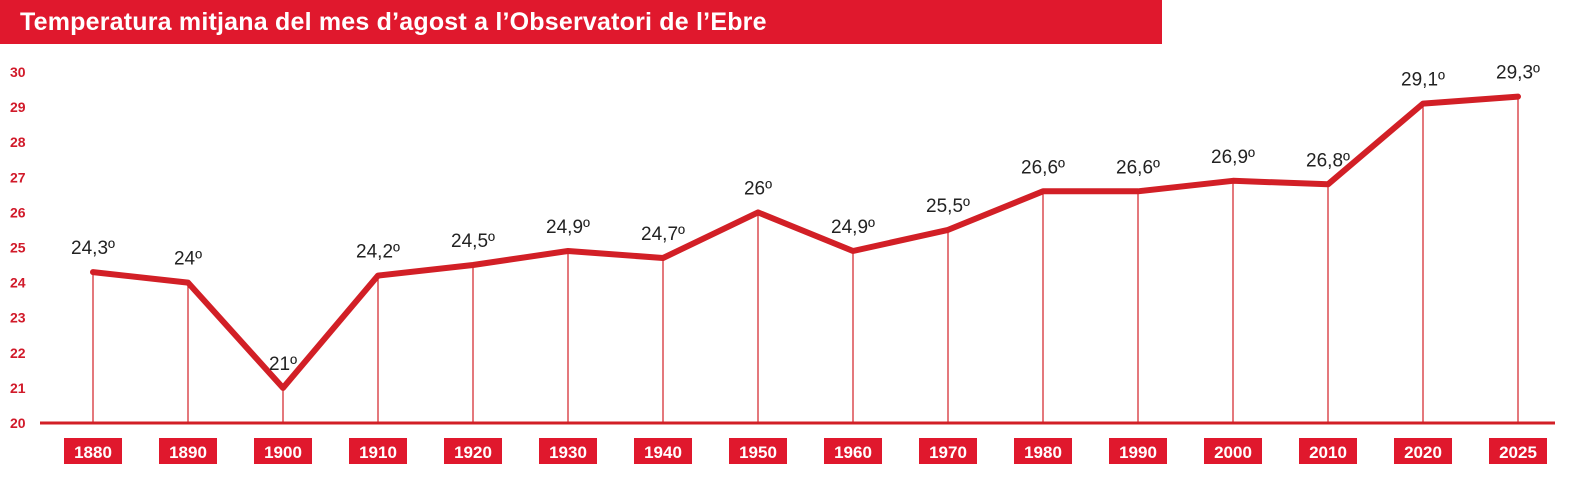  Describe the element at coordinates (18, 353) in the screenshot. I see `y-tick-label: 22` at that location.